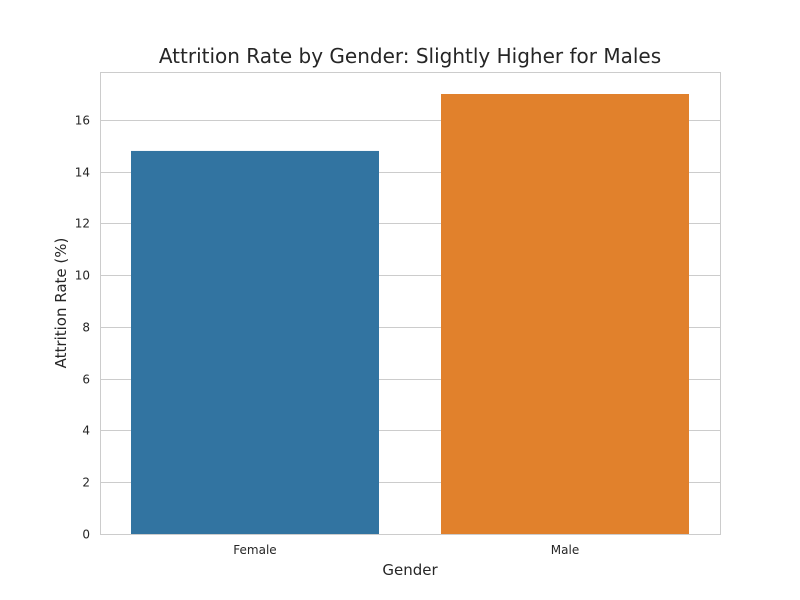 This screenshot has width=800, height=600. Describe the element at coordinates (82, 173) in the screenshot. I see `y-tick-label: 14` at that location.